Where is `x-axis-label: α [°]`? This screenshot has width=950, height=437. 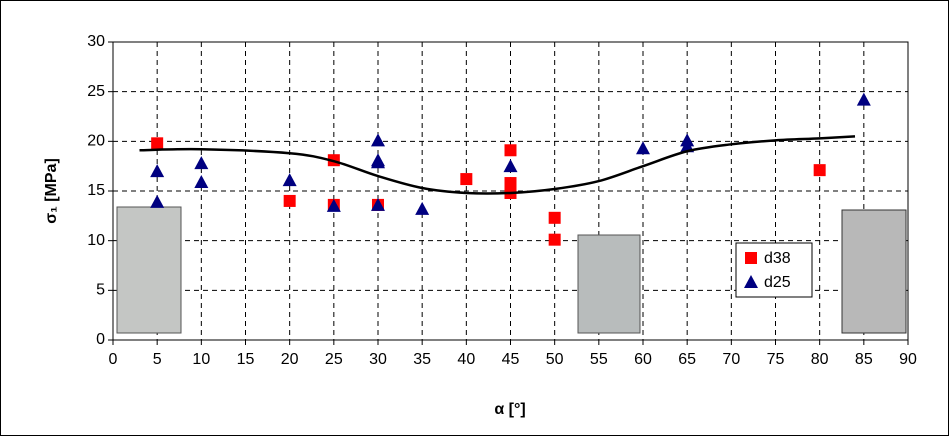 x-axis-label: α [°] is located at coordinates (509, 409).